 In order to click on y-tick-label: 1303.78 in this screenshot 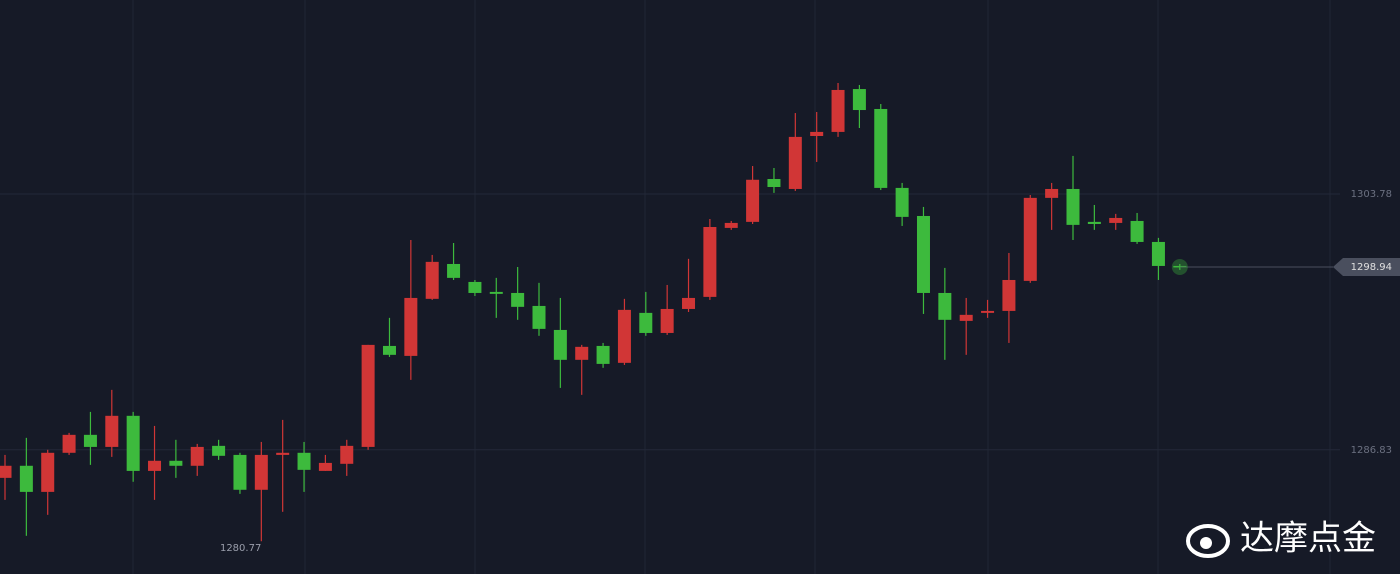, I will do `click(1371, 194)`.